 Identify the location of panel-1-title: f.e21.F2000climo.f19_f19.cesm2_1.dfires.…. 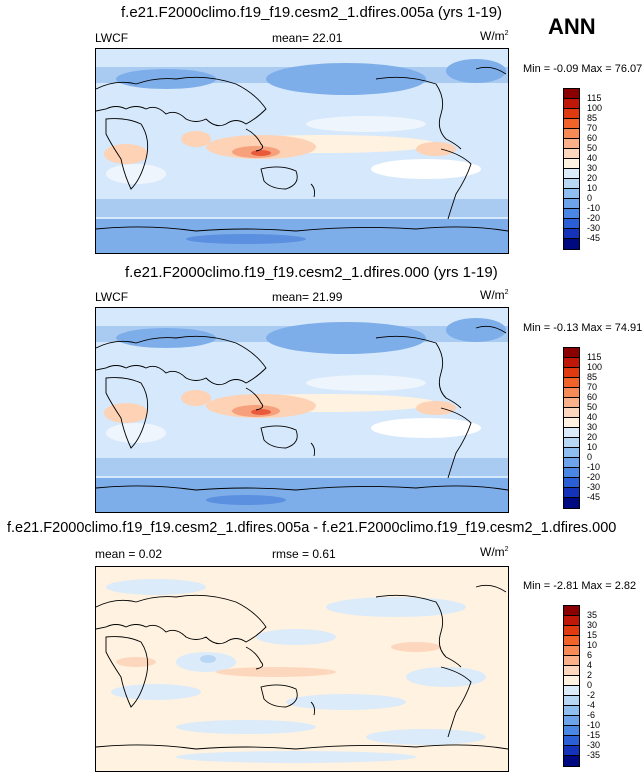
(312, 12).